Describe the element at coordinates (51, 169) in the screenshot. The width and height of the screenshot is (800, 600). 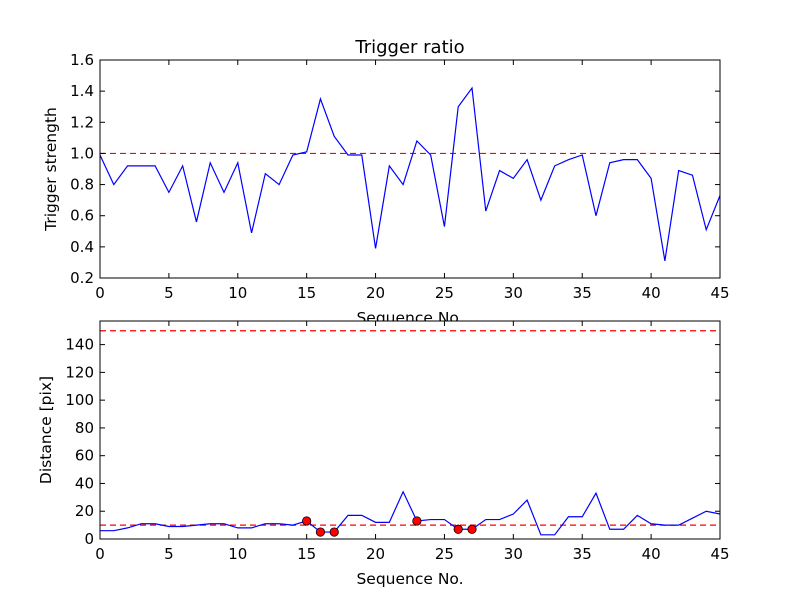
I see `top-y-axis-label: Trigger strength` at that location.